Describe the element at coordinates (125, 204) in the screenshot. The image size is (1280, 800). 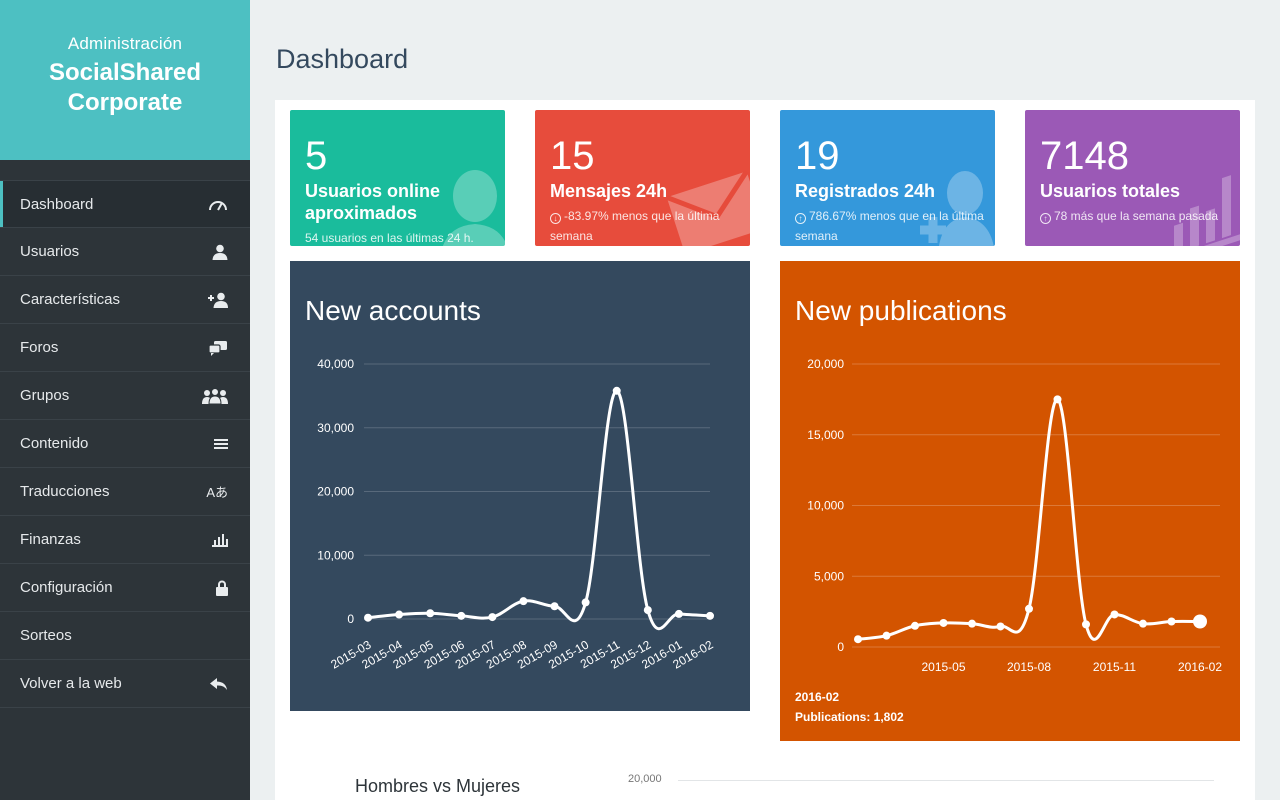
I see `sidebar-item-dashboard: Dashboard` at that location.